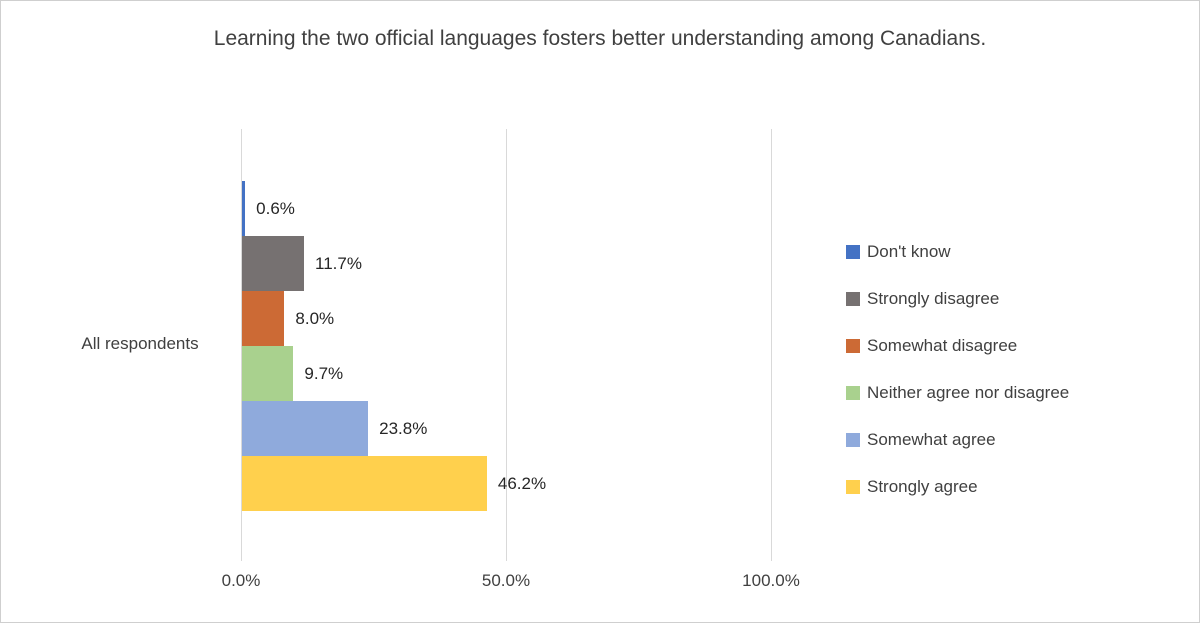  I want to click on x-tick-label: 0.0%, so click(241, 580).